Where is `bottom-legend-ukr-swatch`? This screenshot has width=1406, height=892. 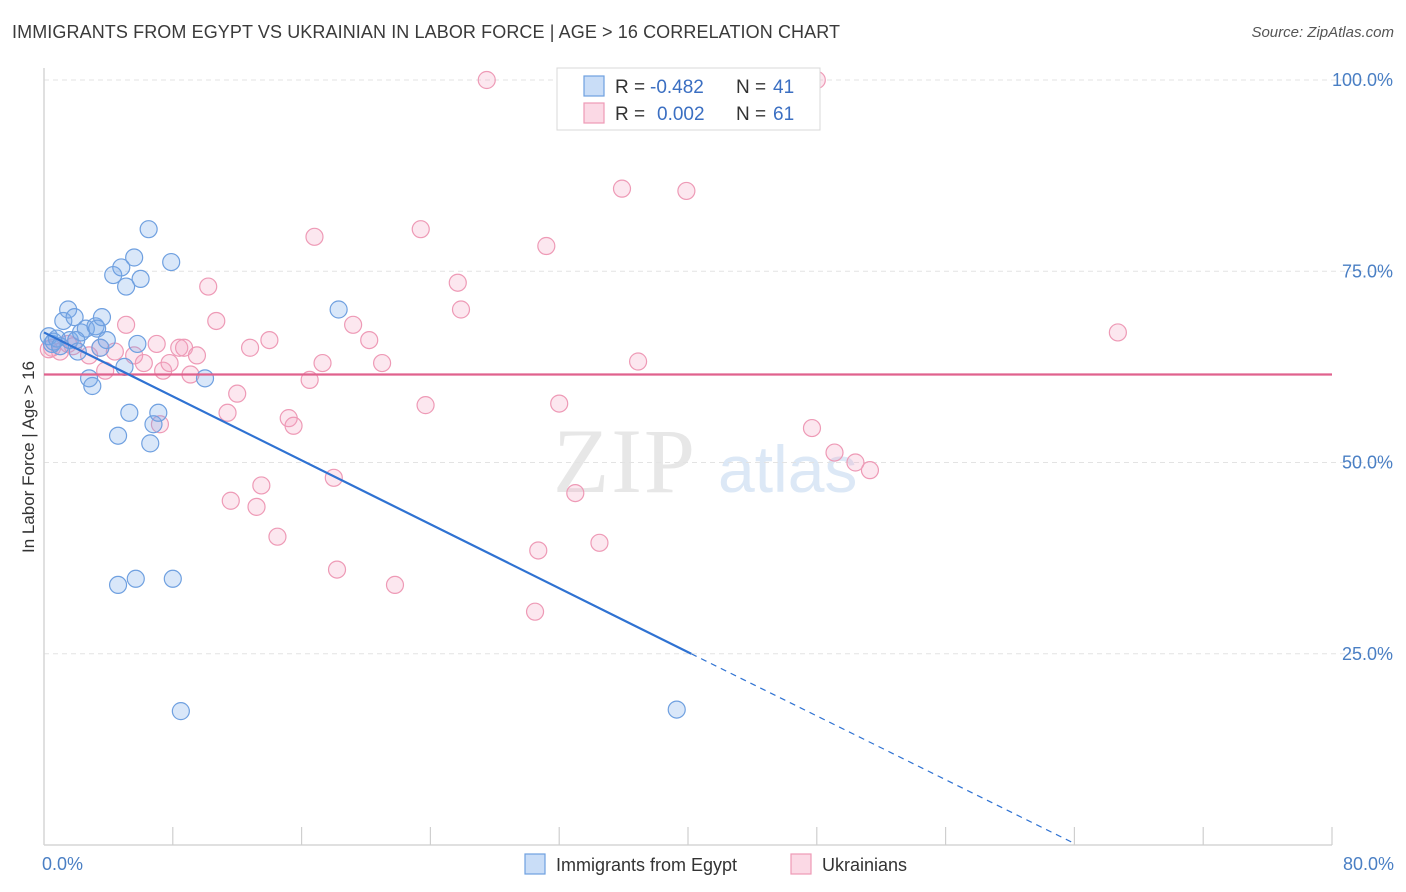
bottom-legend-ukr-swatch is located at coordinates (801, 864).